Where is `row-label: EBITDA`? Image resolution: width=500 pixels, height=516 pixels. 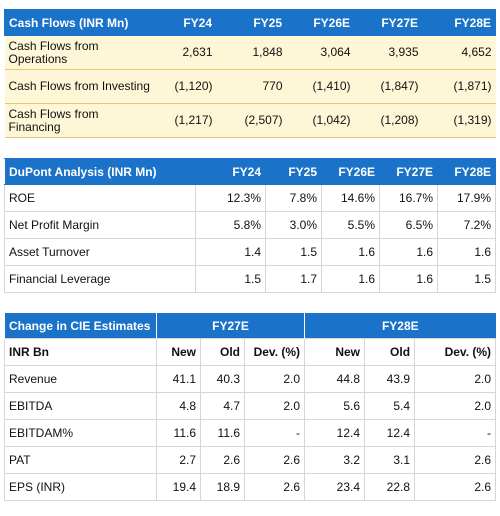 row-label: EBITDA is located at coordinates (80, 406).